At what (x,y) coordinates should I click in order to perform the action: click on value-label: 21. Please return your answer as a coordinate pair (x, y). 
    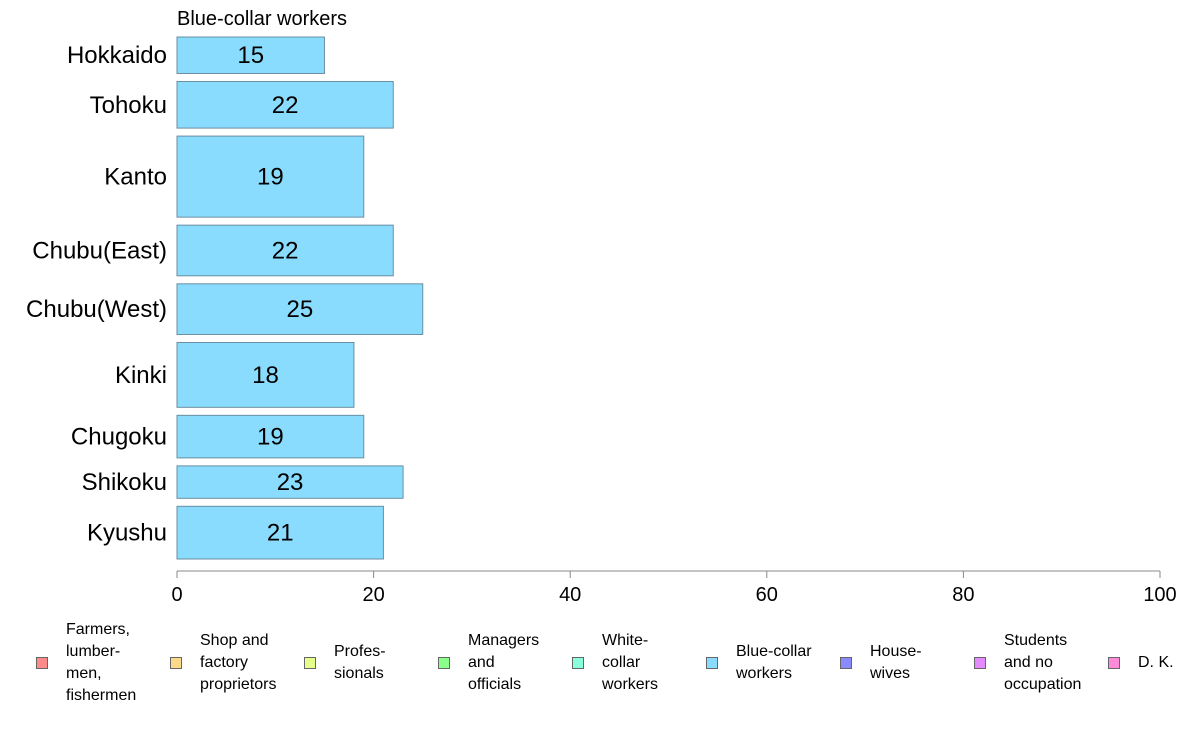
    Looking at the image, I should click on (280, 533).